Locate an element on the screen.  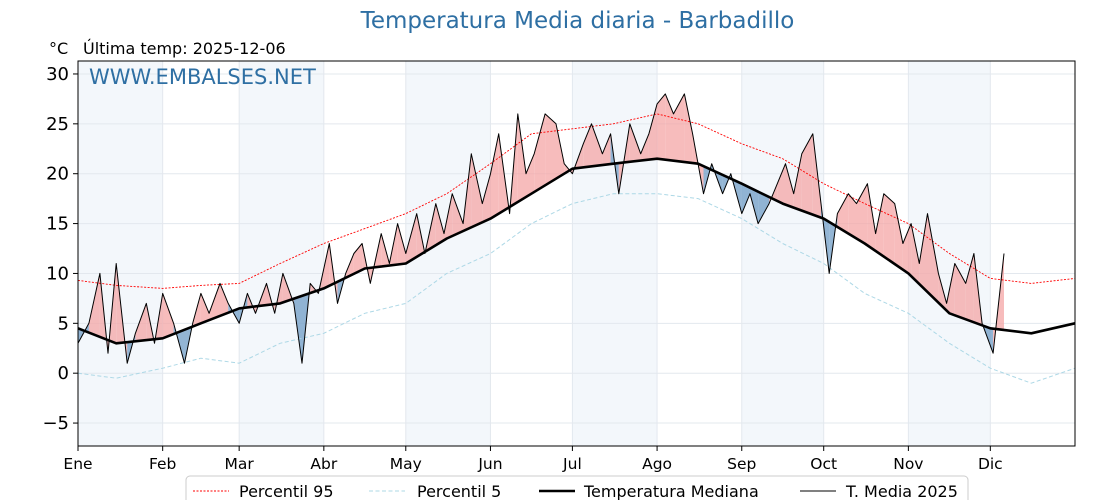
x-tick-label: Abr is located at coordinates (323, 464).